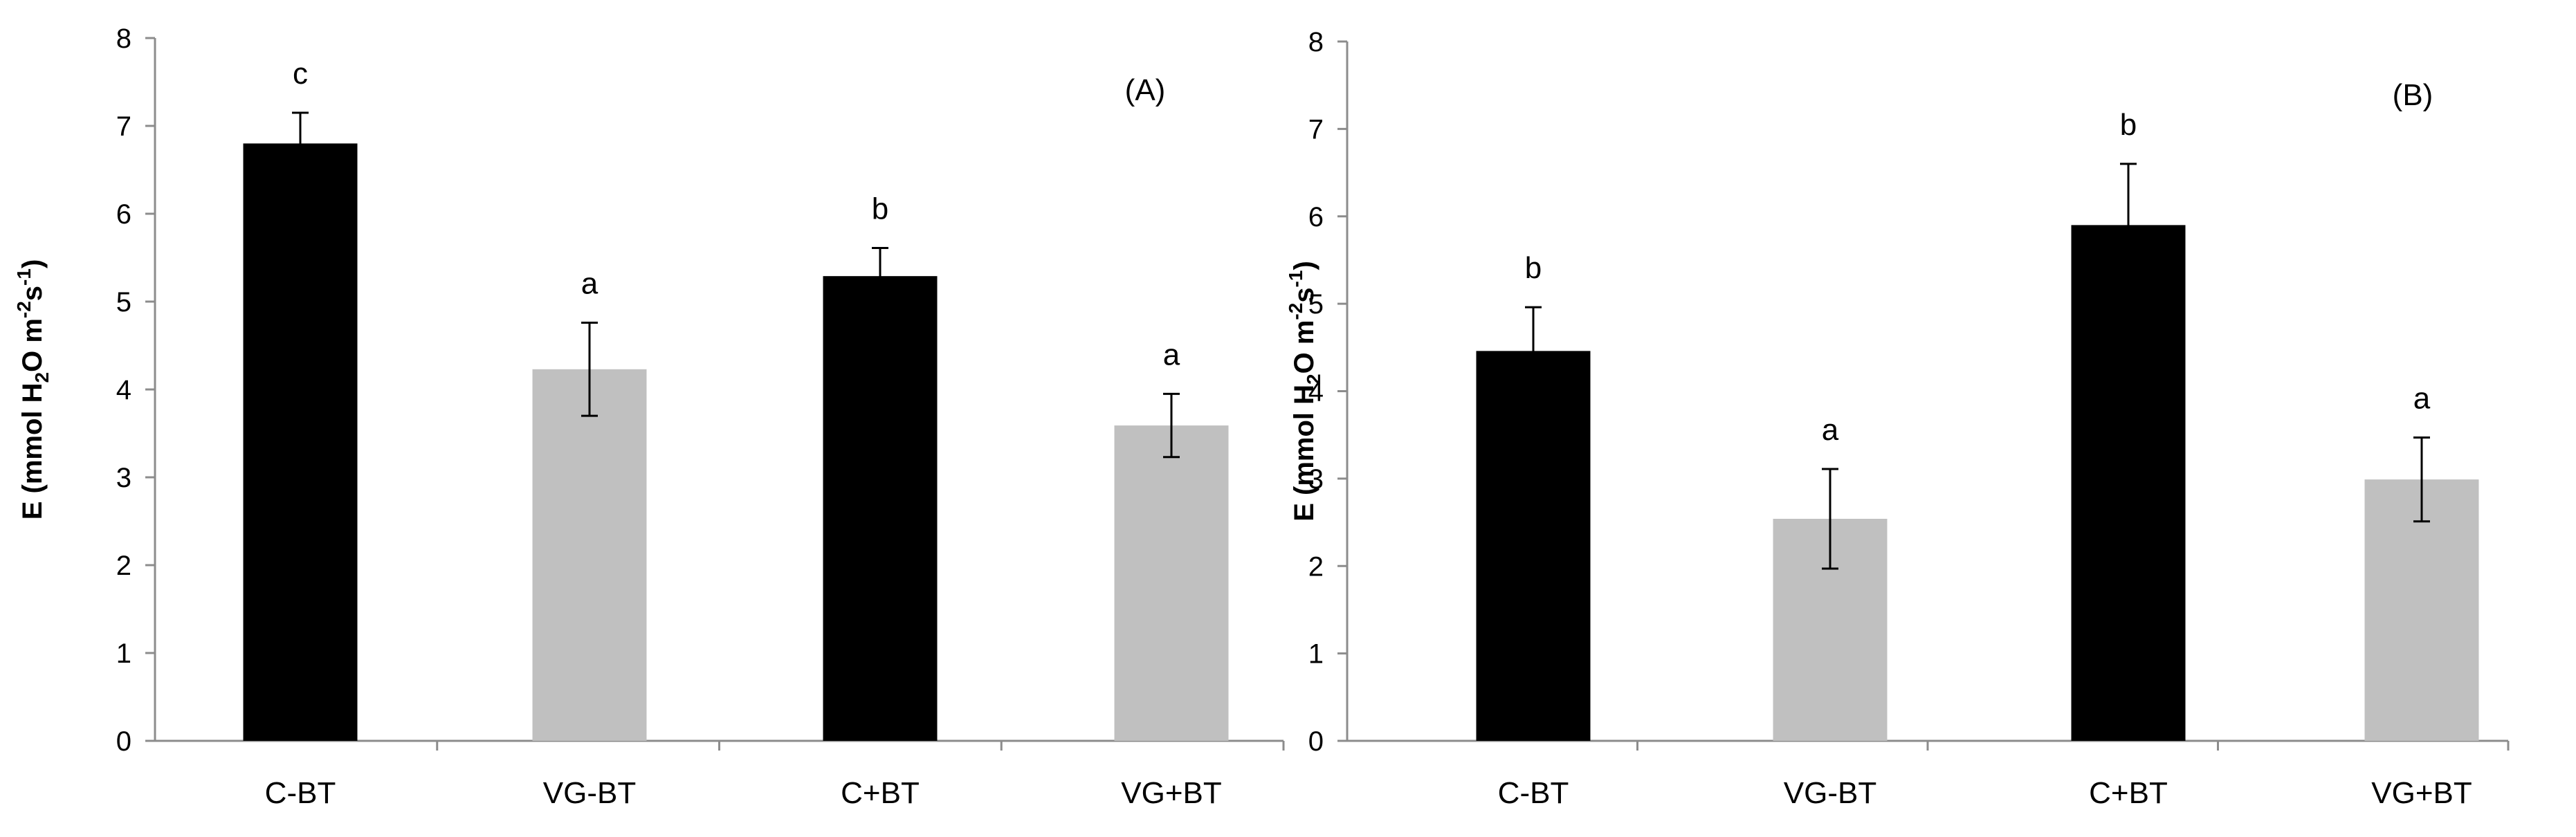 This screenshot has width=2576, height=837. Describe the element at coordinates (2413, 95) in the screenshot. I see `panel-label: (B)` at that location.